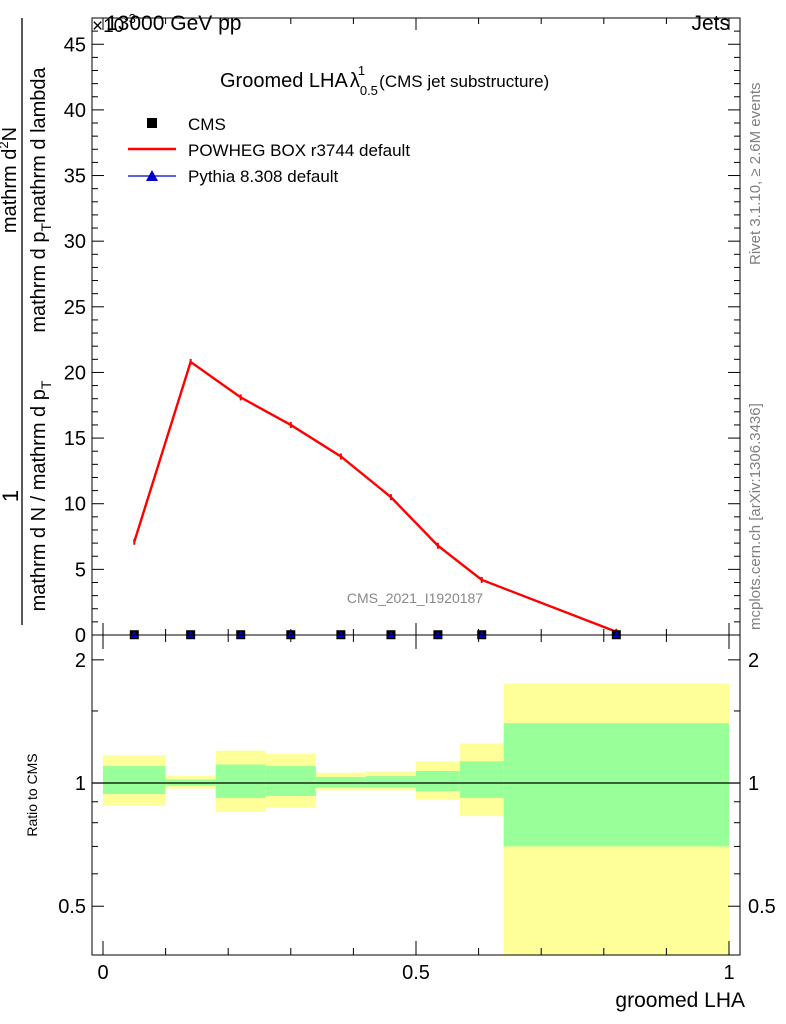 This screenshot has width=786, height=1024. I want to click on legend-cms-label: CMS, so click(207, 124).